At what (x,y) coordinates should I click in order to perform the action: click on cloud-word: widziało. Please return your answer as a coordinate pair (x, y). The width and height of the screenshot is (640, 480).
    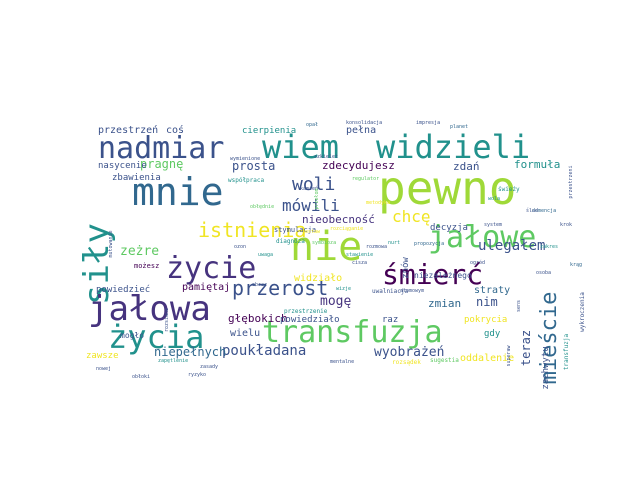
    Looking at the image, I should click on (318, 278).